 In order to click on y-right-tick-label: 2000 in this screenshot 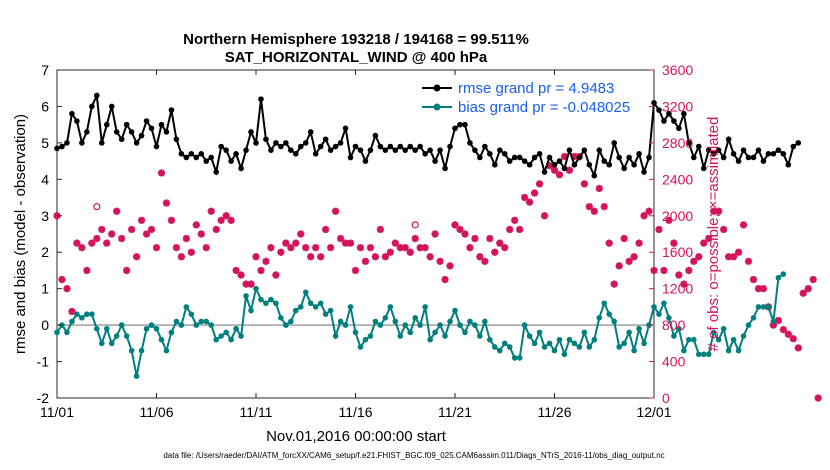, I will do `click(677, 216)`.